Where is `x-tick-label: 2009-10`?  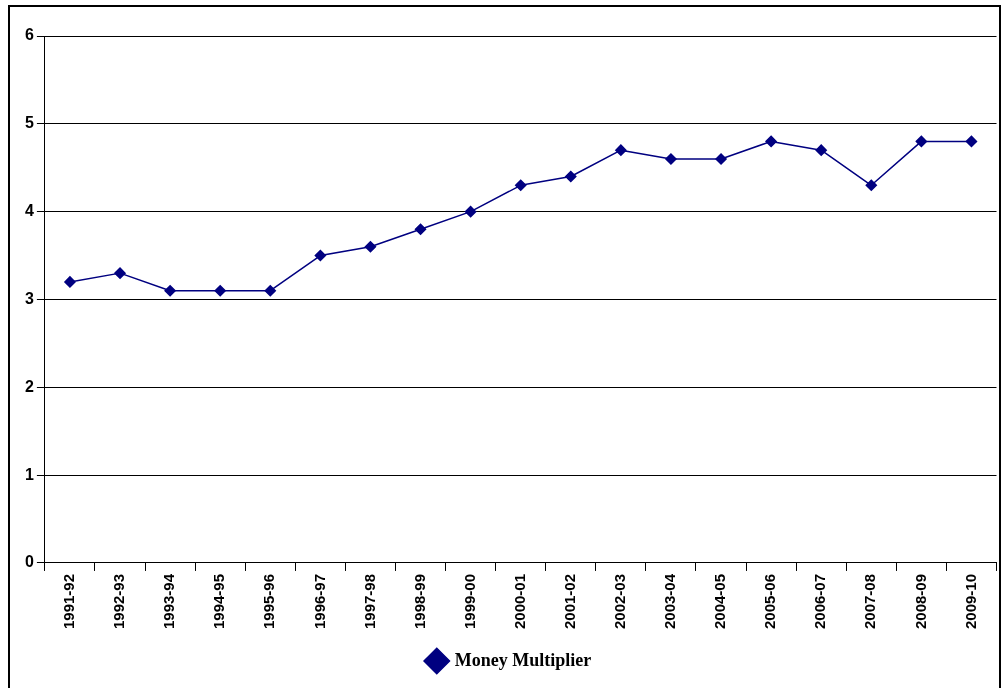
x-tick-label: 2009-10 is located at coordinates (970, 601).